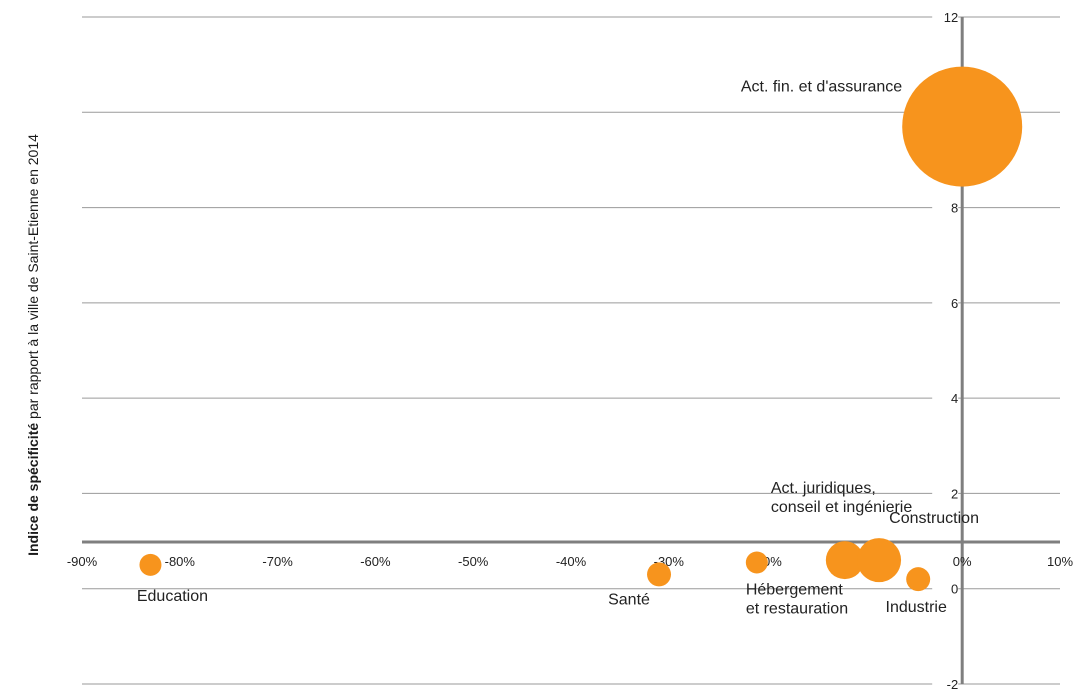 The image size is (1083, 691). I want to click on bubble-label: Hébergement et restauration, so click(797, 600).